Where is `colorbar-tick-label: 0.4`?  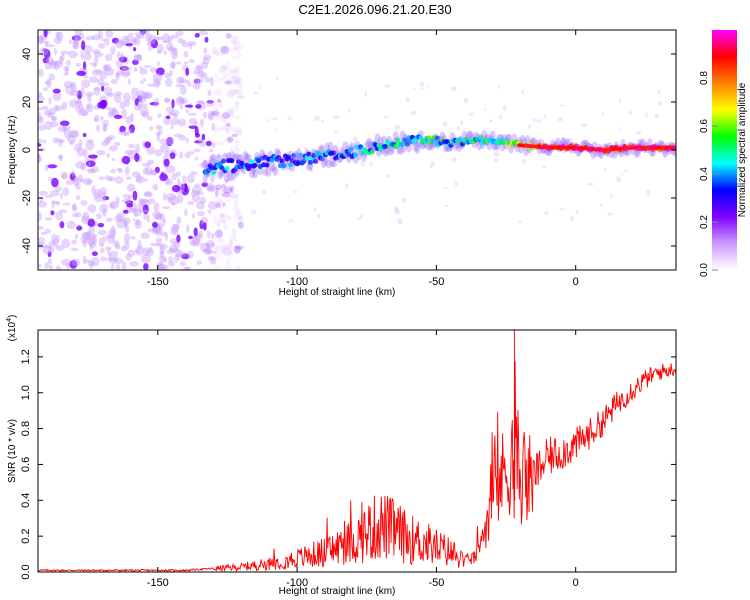
colorbar-tick-label: 0.4 is located at coordinates (704, 174).